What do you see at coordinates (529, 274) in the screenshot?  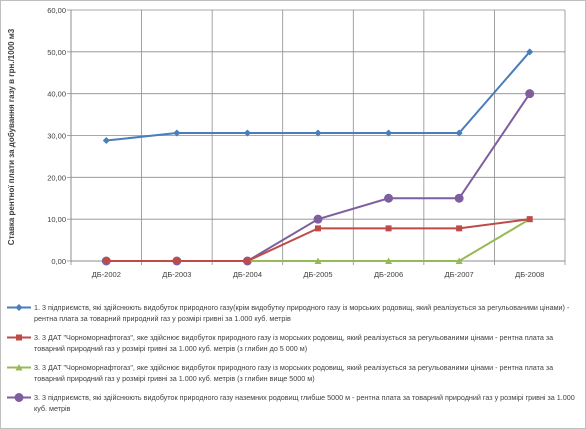 I see `x-tick-label: ДБ-2008` at bounding box center [529, 274].